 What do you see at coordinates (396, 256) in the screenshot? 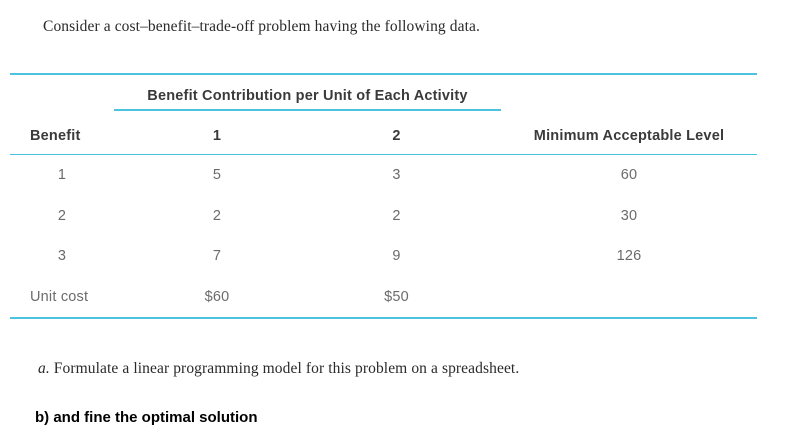
I see `table-cell: 9` at bounding box center [396, 256].